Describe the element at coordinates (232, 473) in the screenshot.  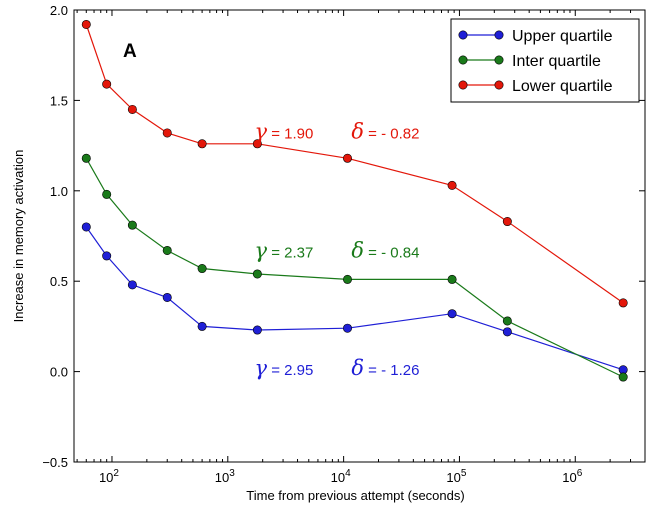
I see `x-tick-exponent: 3` at that location.